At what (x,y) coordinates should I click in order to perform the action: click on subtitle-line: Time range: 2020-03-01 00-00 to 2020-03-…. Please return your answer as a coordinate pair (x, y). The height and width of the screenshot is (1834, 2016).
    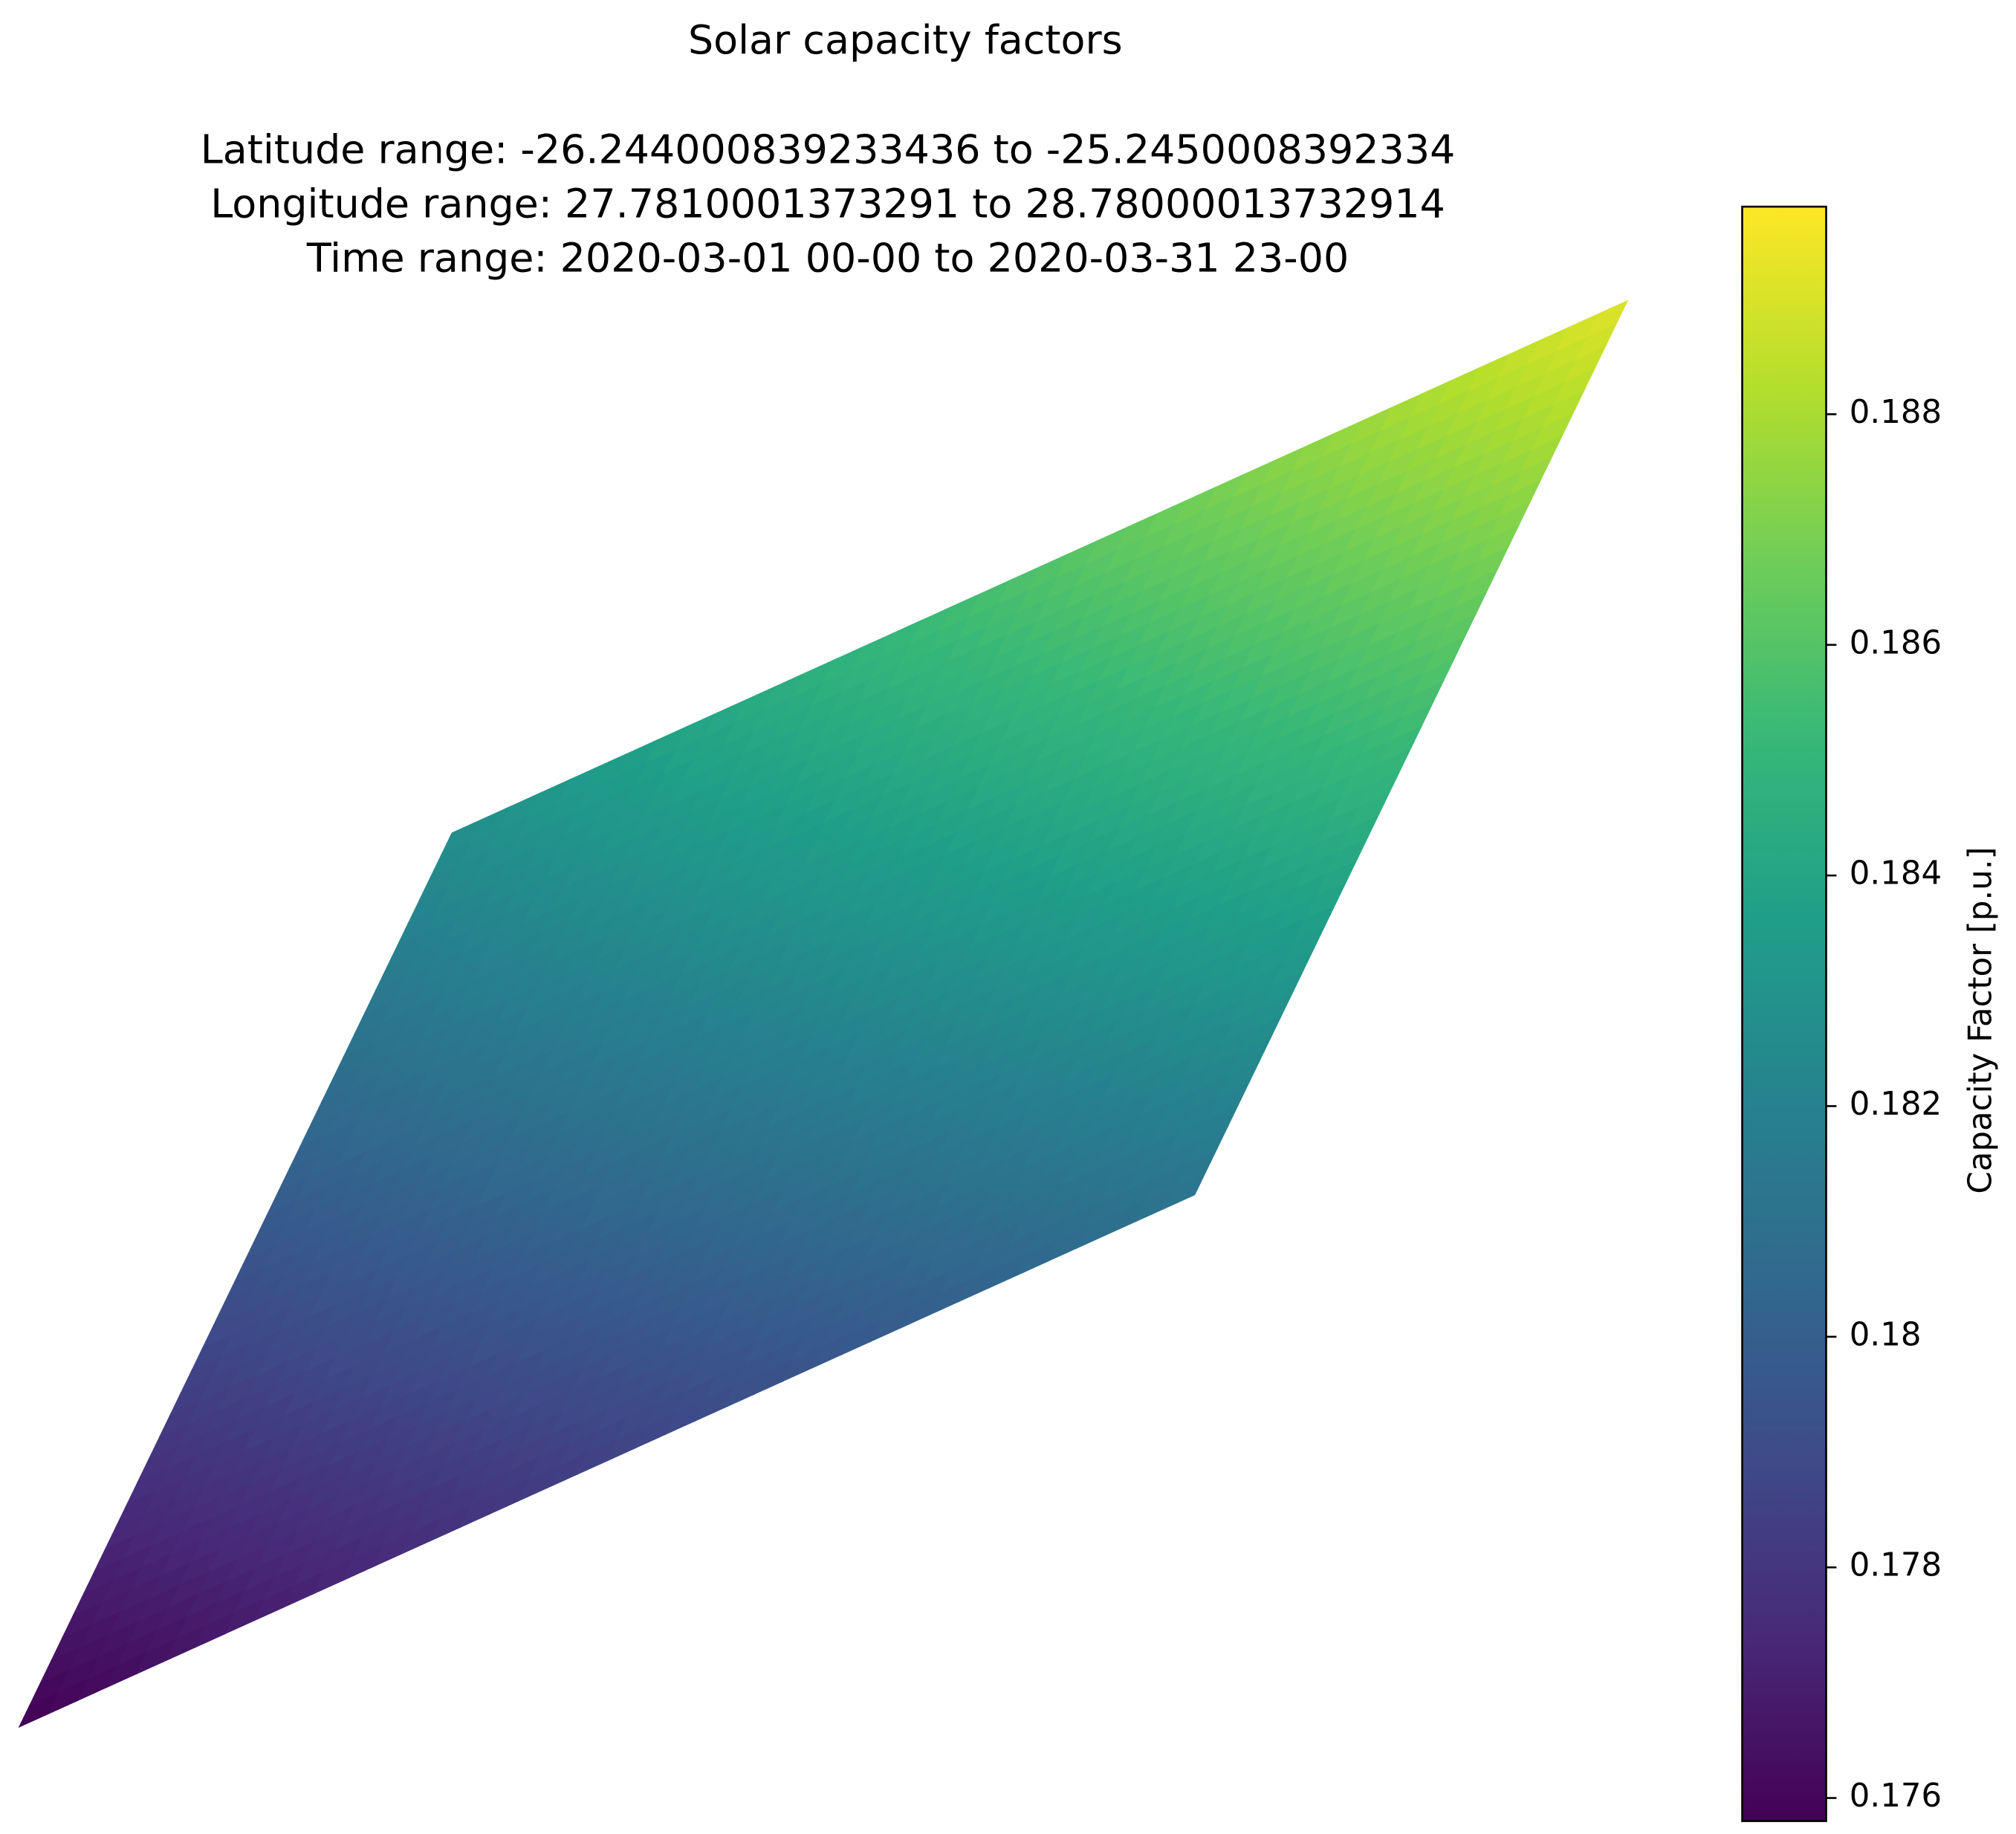
    Looking at the image, I should click on (827, 258).